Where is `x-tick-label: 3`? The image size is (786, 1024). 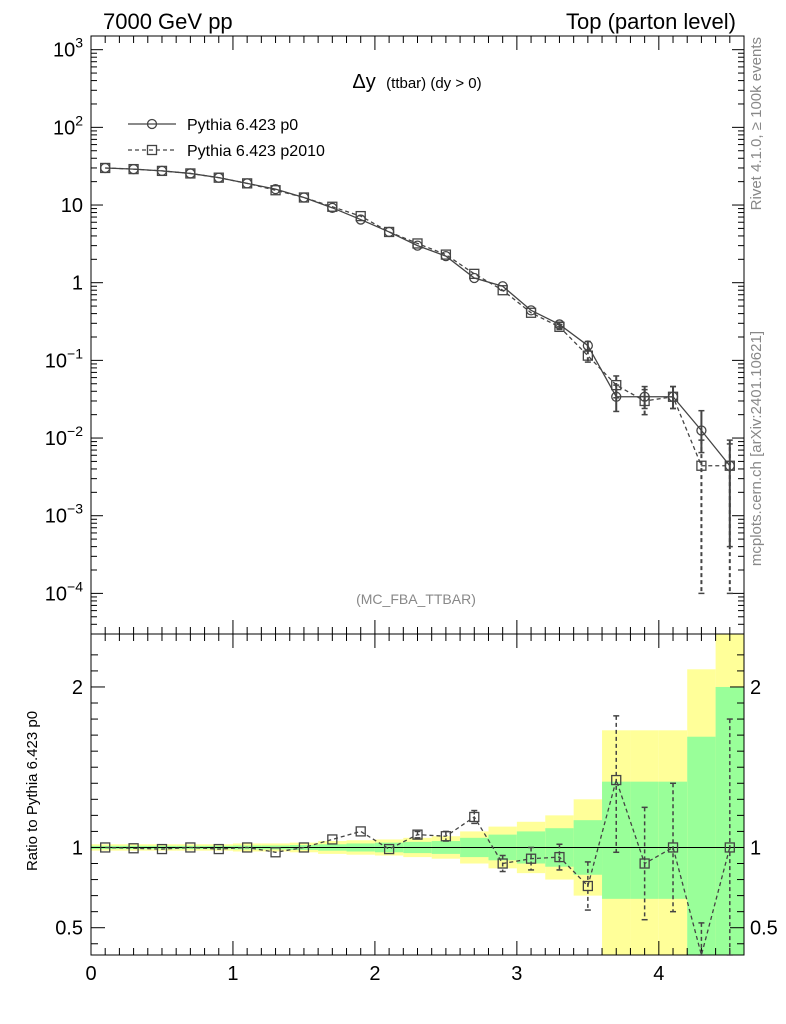
x-tick-label: 3 is located at coordinates (516, 974).